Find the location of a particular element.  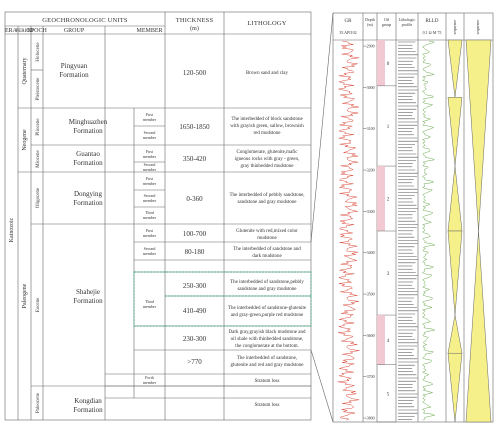

period-quaternary: Quaternary is located at coordinates (25, 71).